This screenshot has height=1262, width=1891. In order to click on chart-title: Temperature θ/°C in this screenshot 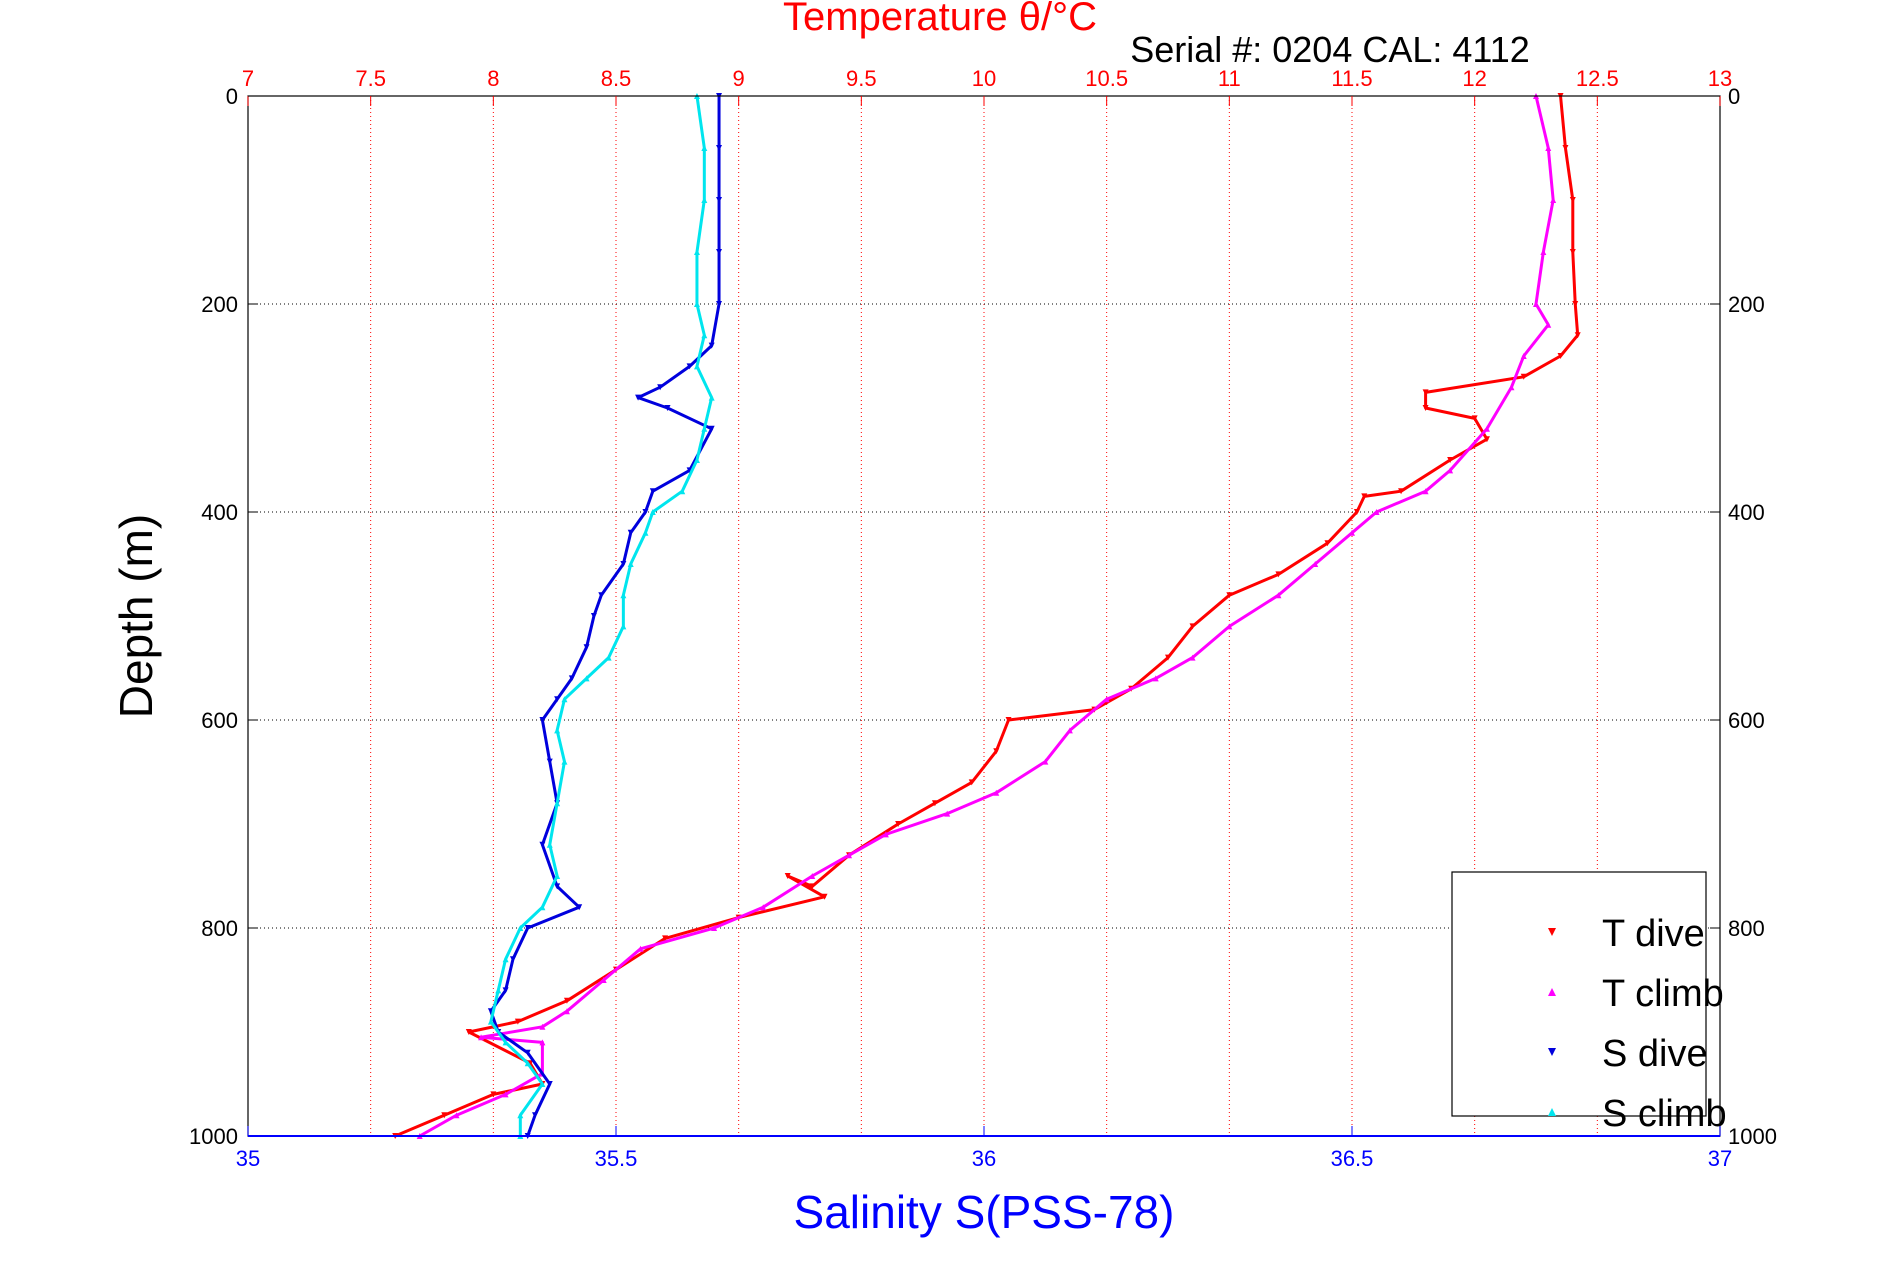, I will do `click(940, 19)`.